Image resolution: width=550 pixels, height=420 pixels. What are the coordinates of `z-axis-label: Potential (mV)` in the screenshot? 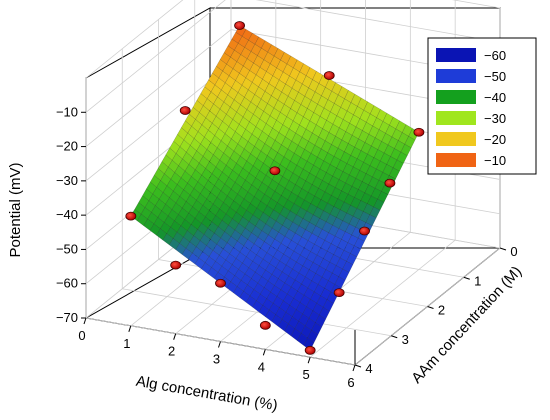 It's located at (15, 209).